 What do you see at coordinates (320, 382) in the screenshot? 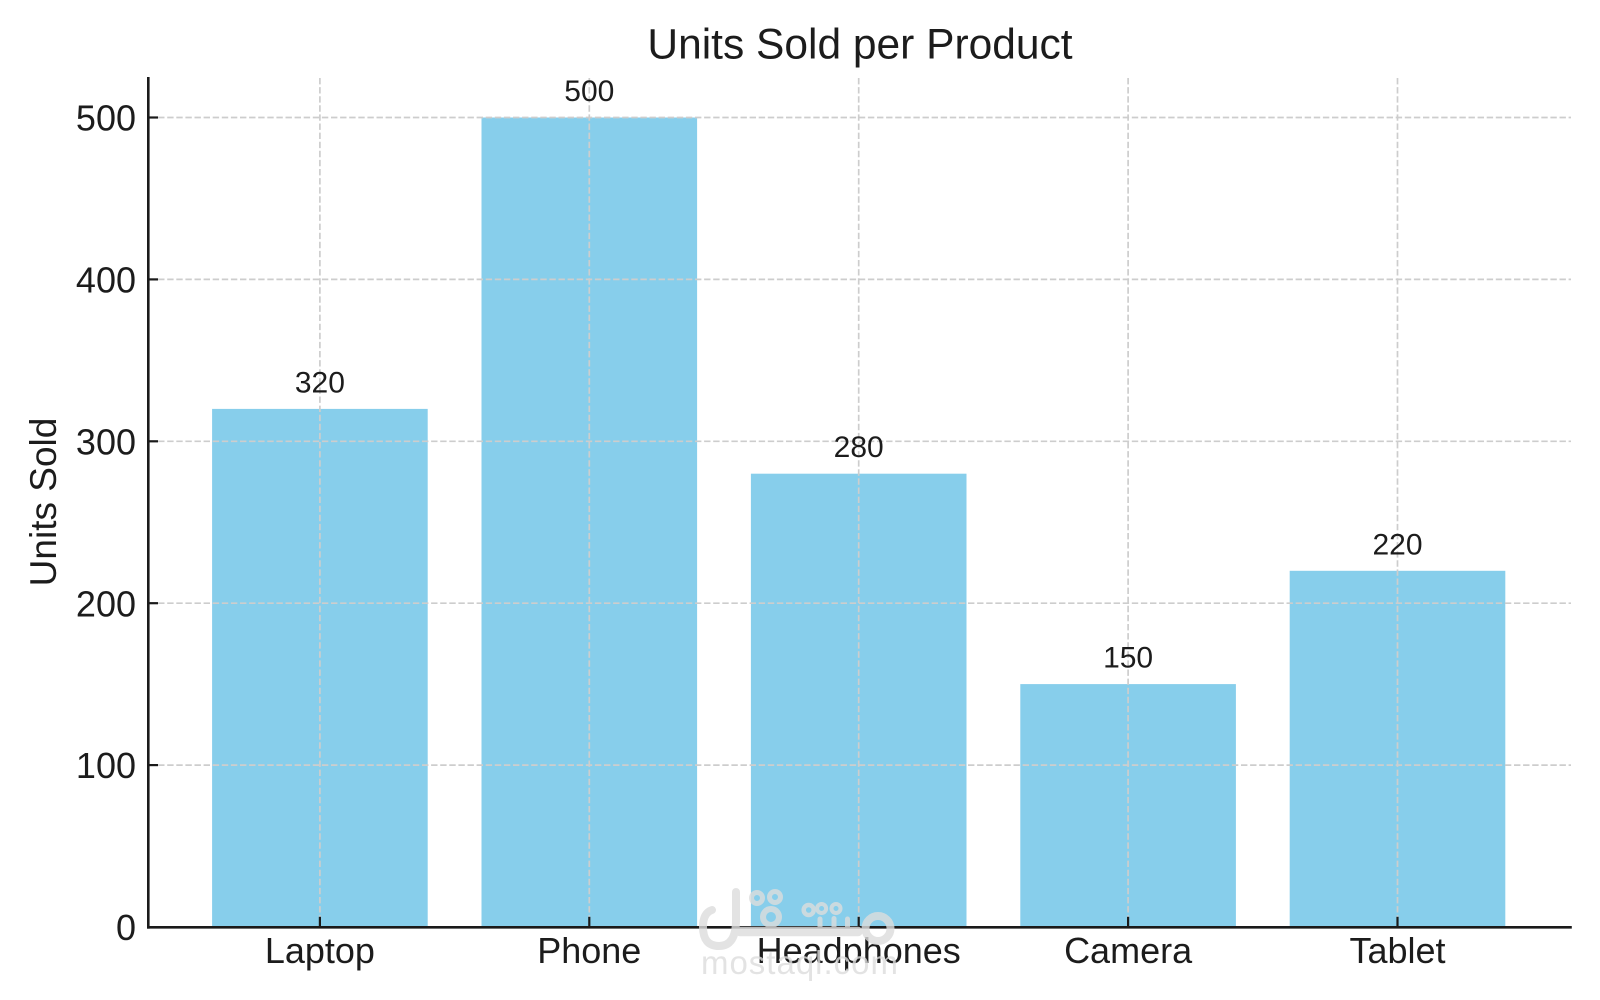
I see `svg-text: 320` at bounding box center [320, 382].